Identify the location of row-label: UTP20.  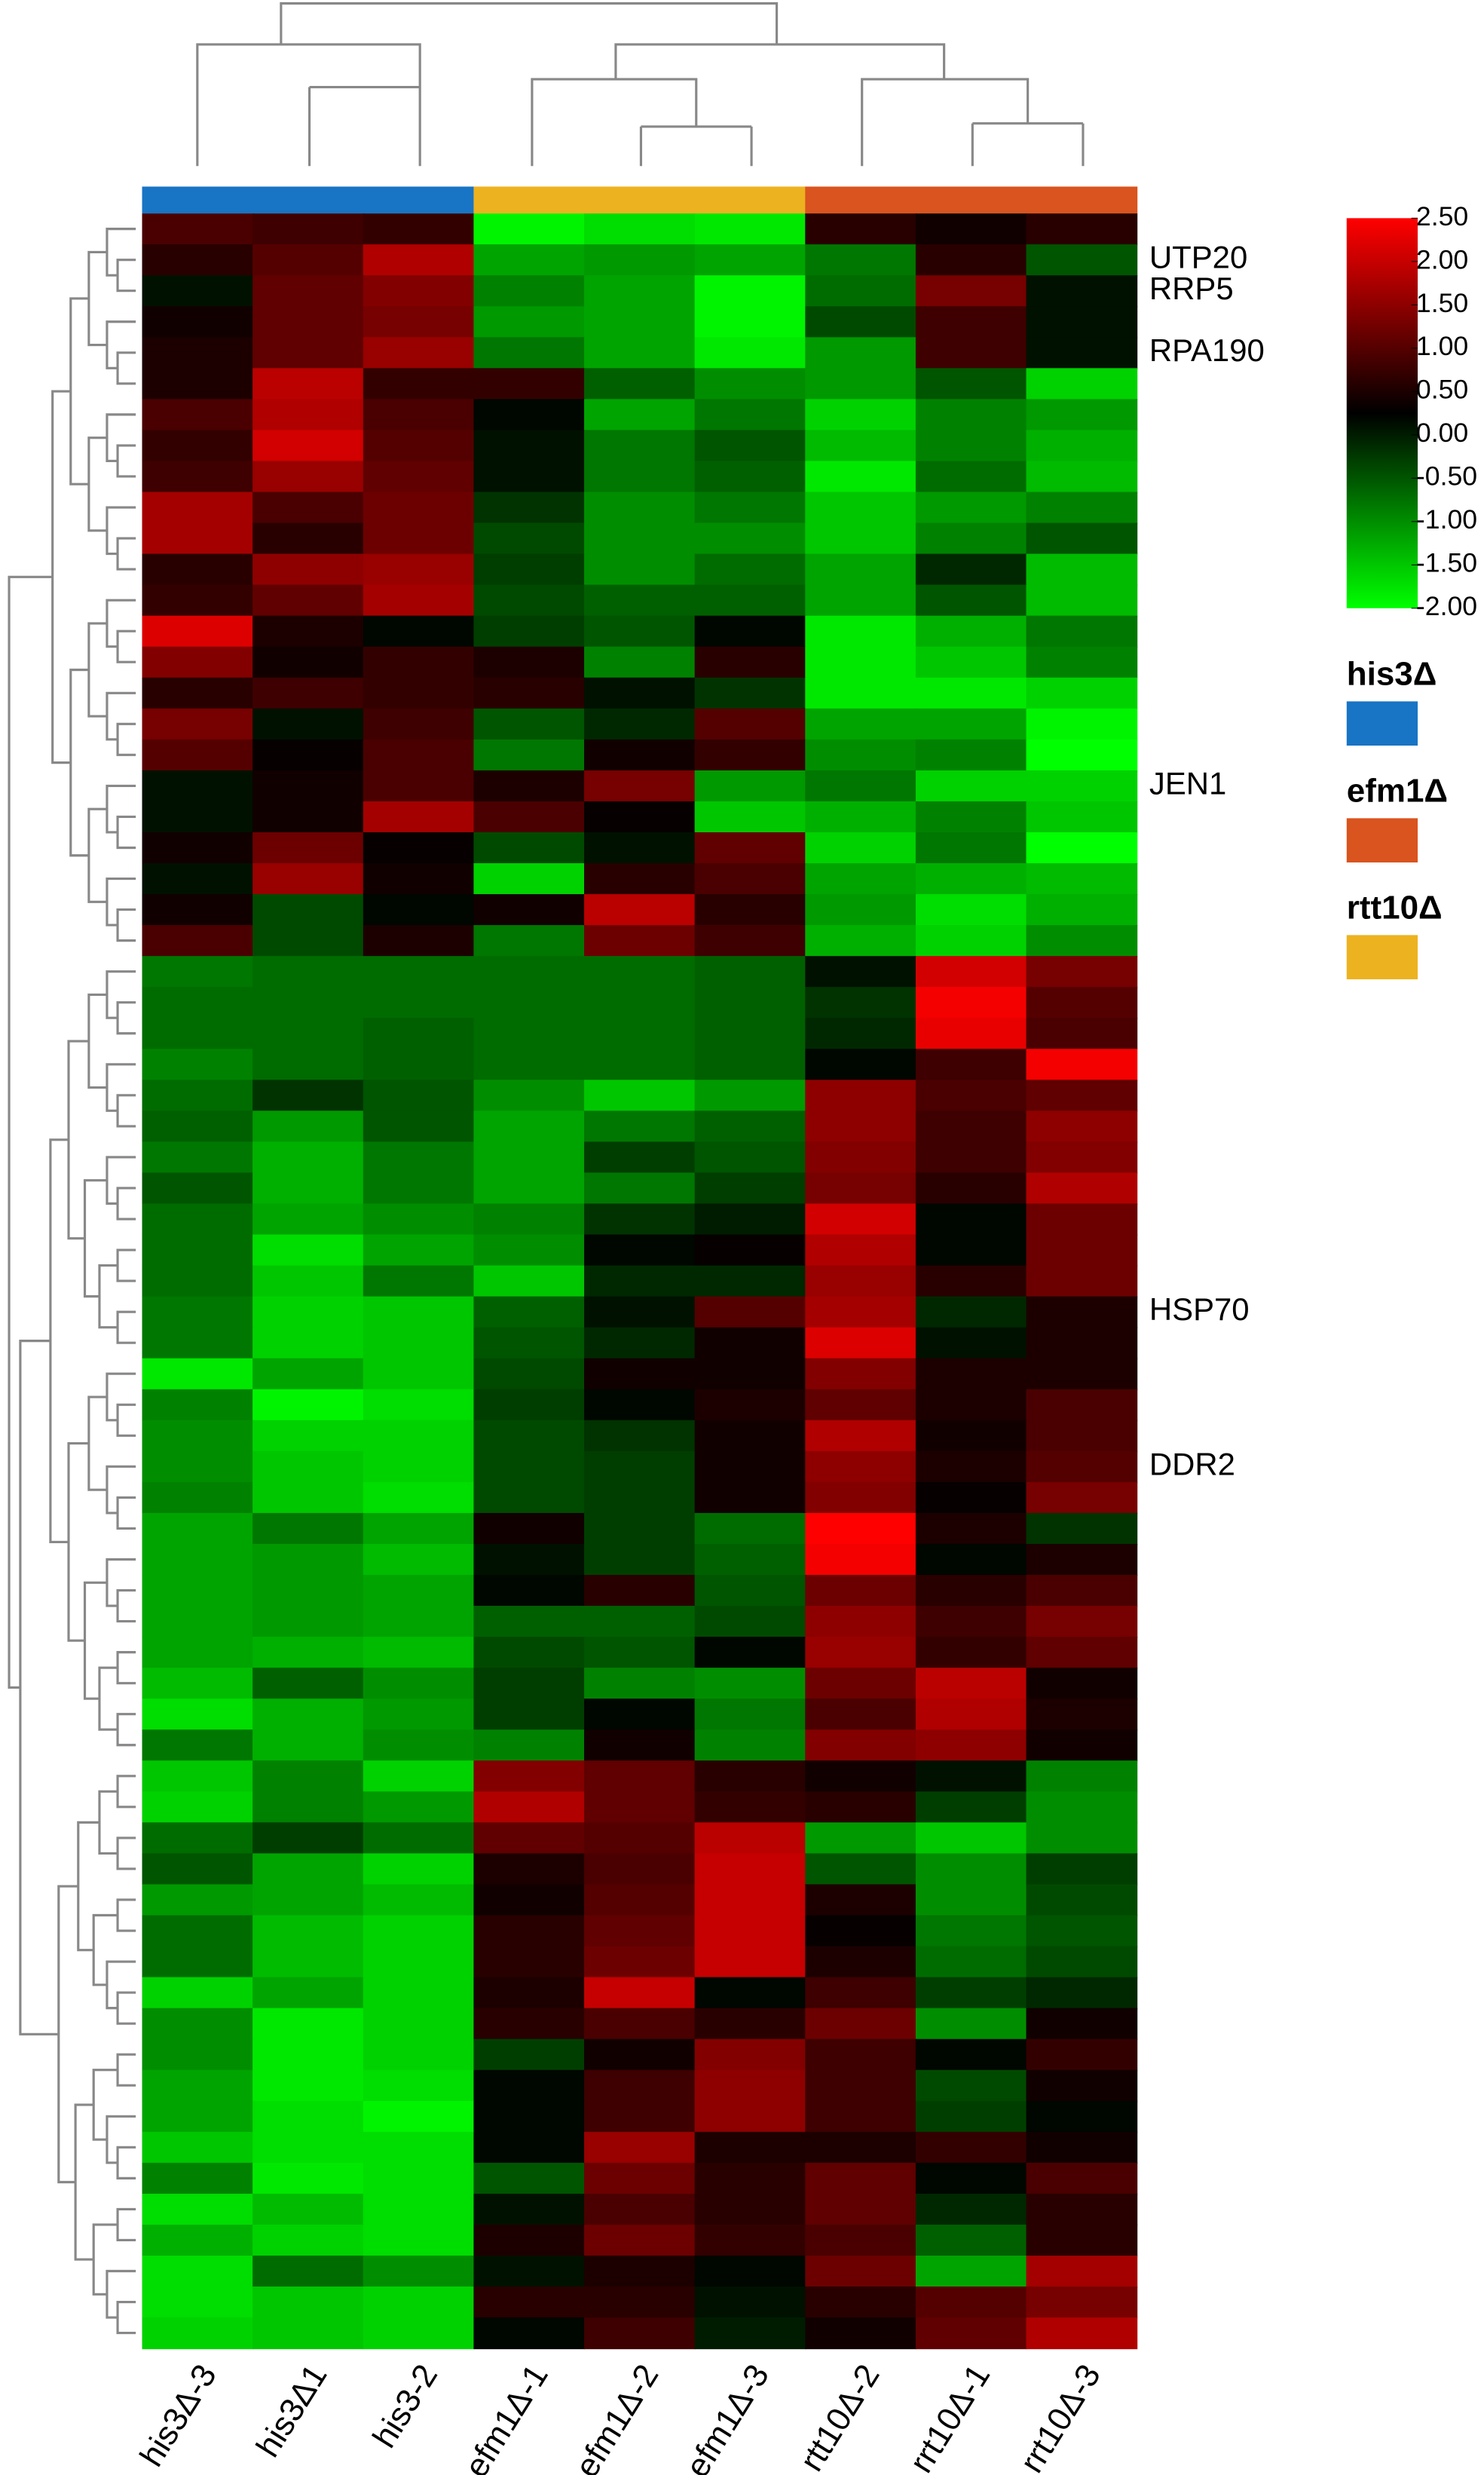
(1198, 257).